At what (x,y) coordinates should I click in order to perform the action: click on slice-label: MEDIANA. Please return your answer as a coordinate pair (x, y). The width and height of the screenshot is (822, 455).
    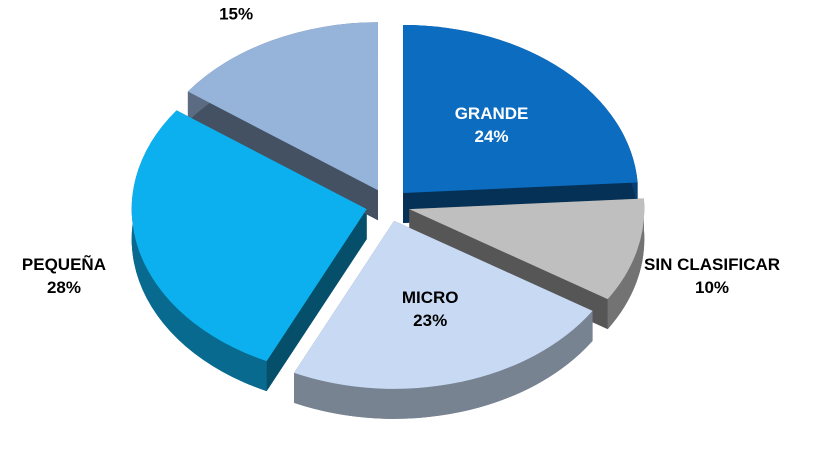
    Looking at the image, I should click on (235, 0).